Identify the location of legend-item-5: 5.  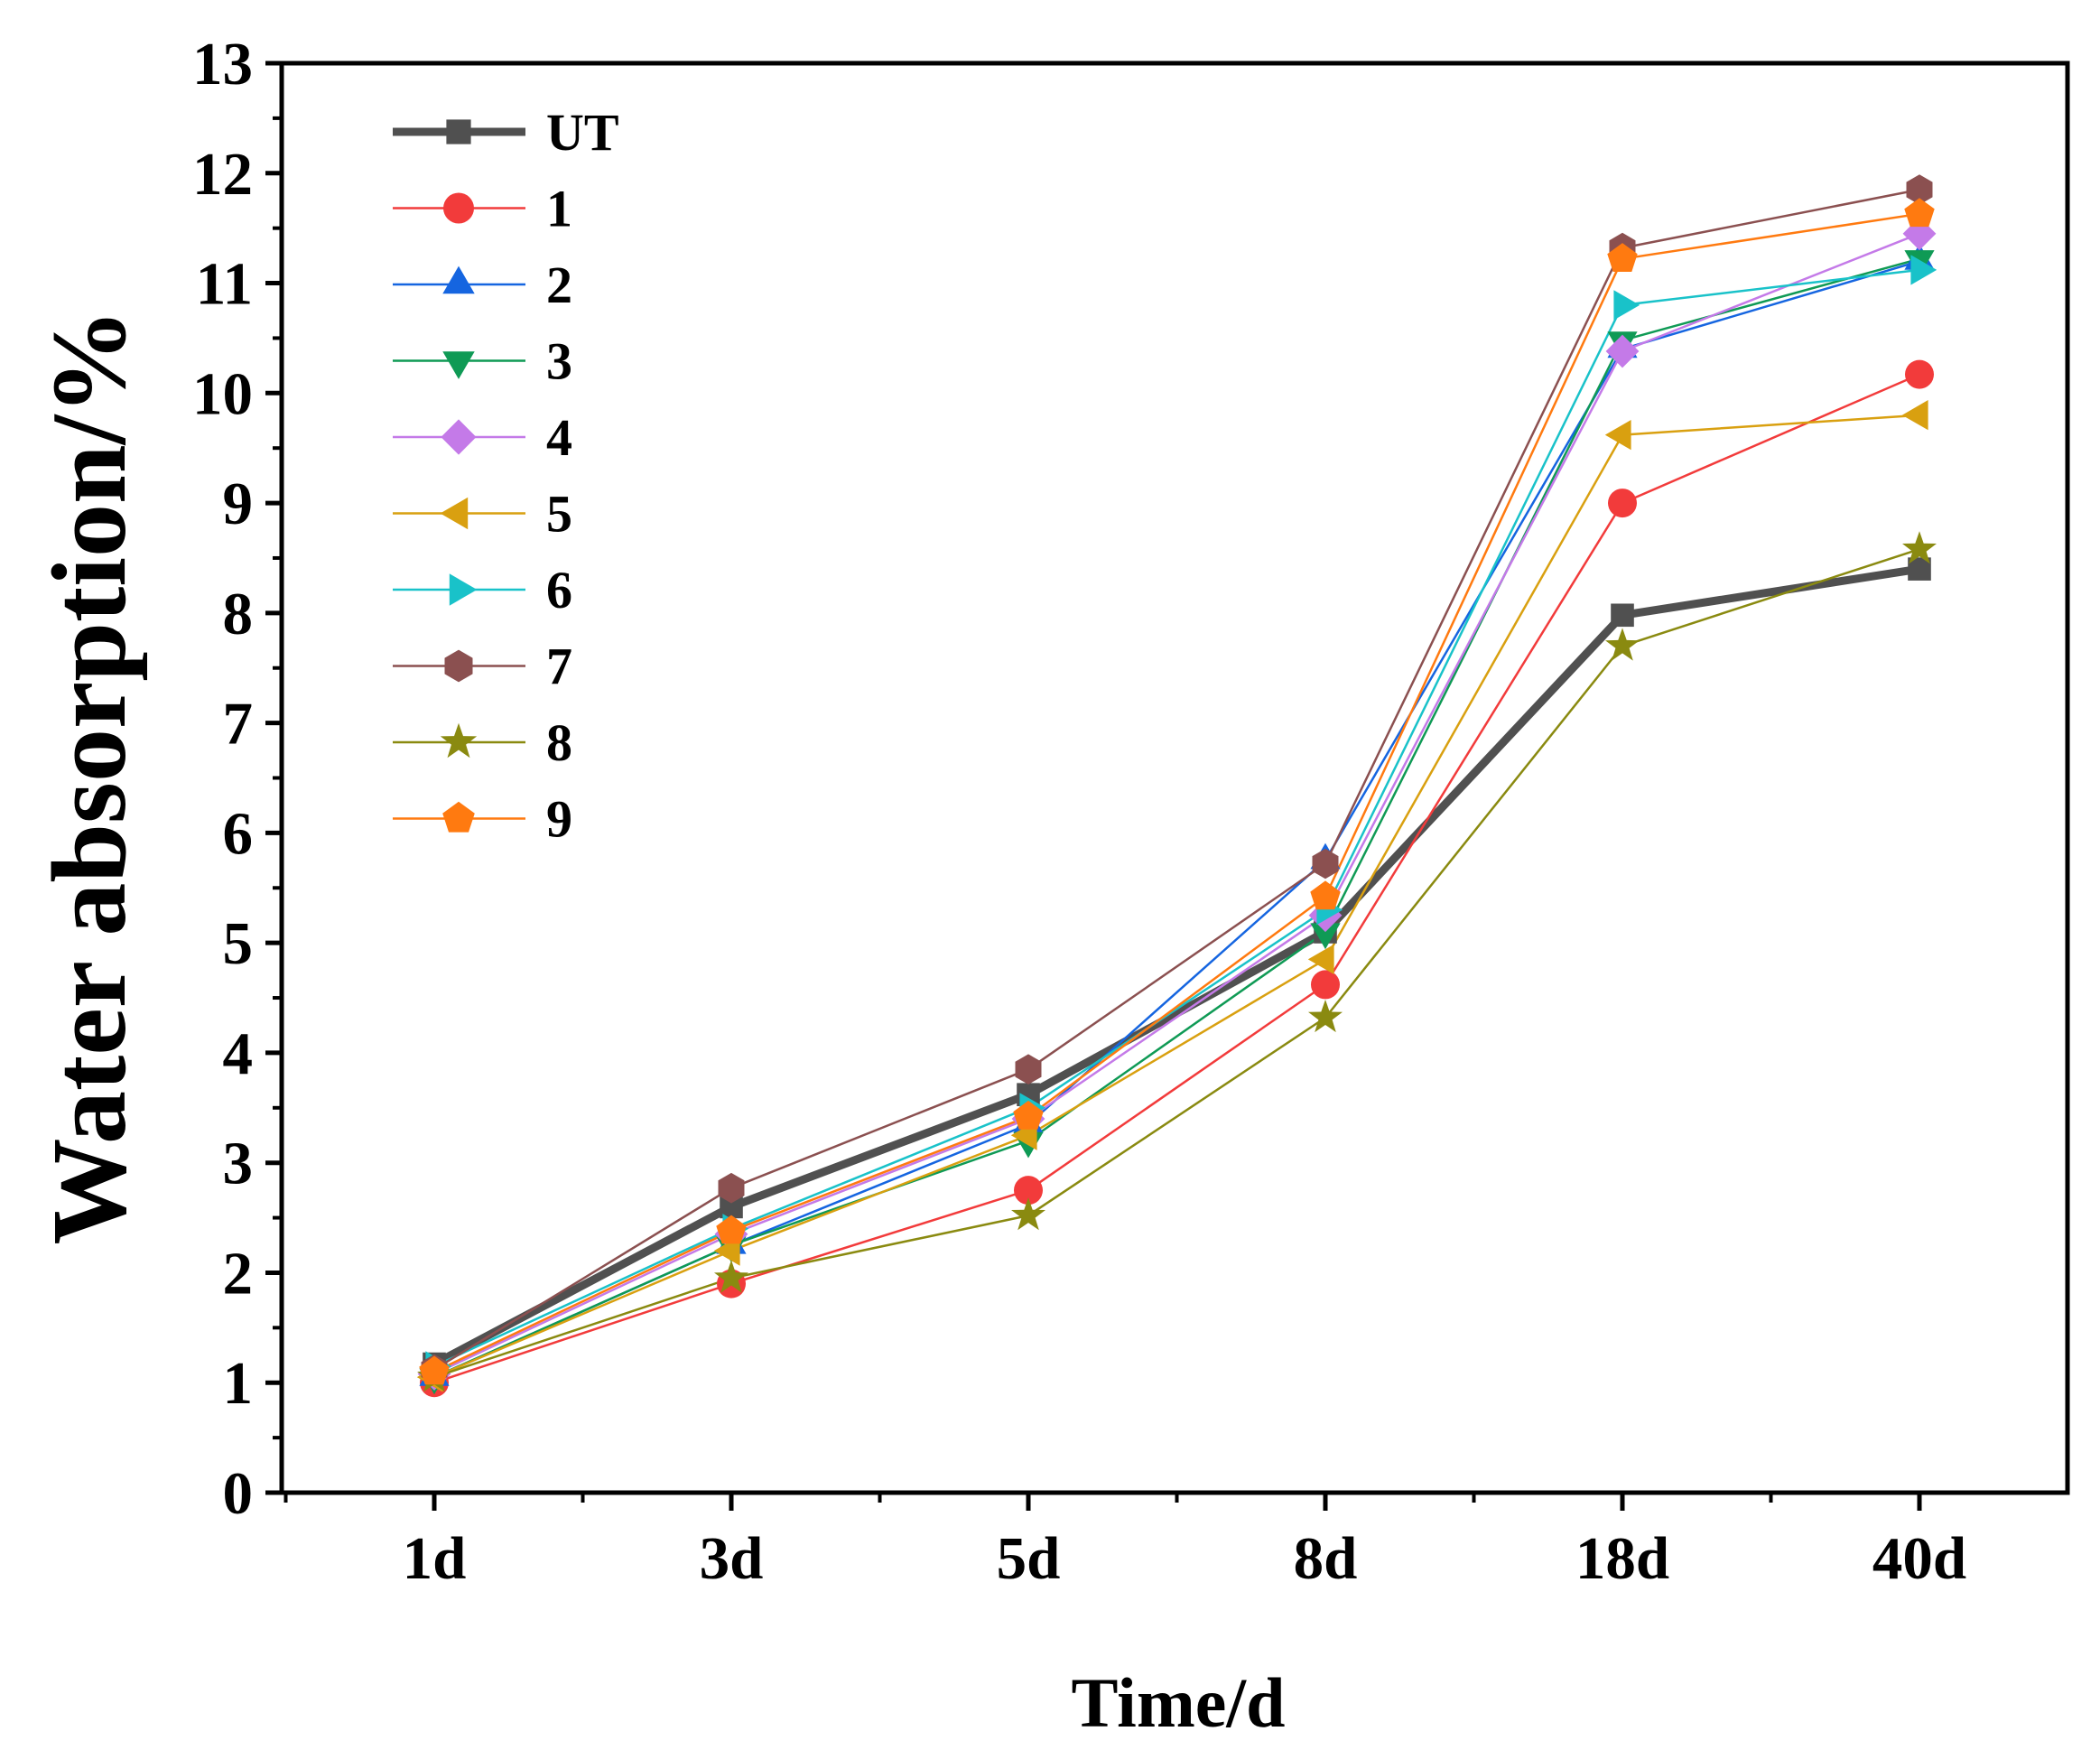
(483, 514).